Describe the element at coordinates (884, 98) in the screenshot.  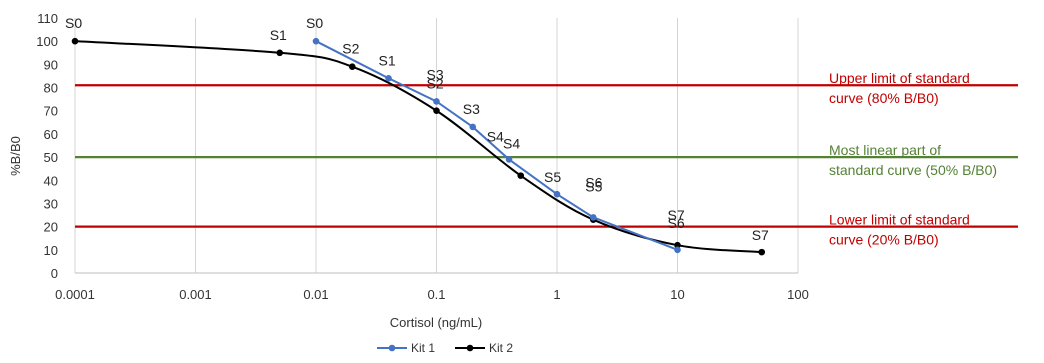
I see `reference-line-label: curve (80% B/B0)` at that location.